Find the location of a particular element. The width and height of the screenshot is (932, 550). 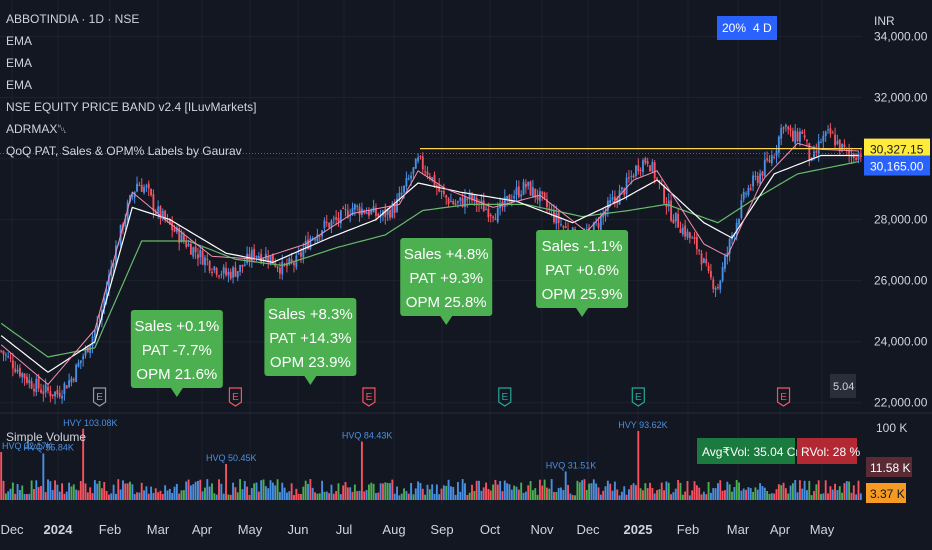

currency-label: INR is located at coordinates (884, 21).